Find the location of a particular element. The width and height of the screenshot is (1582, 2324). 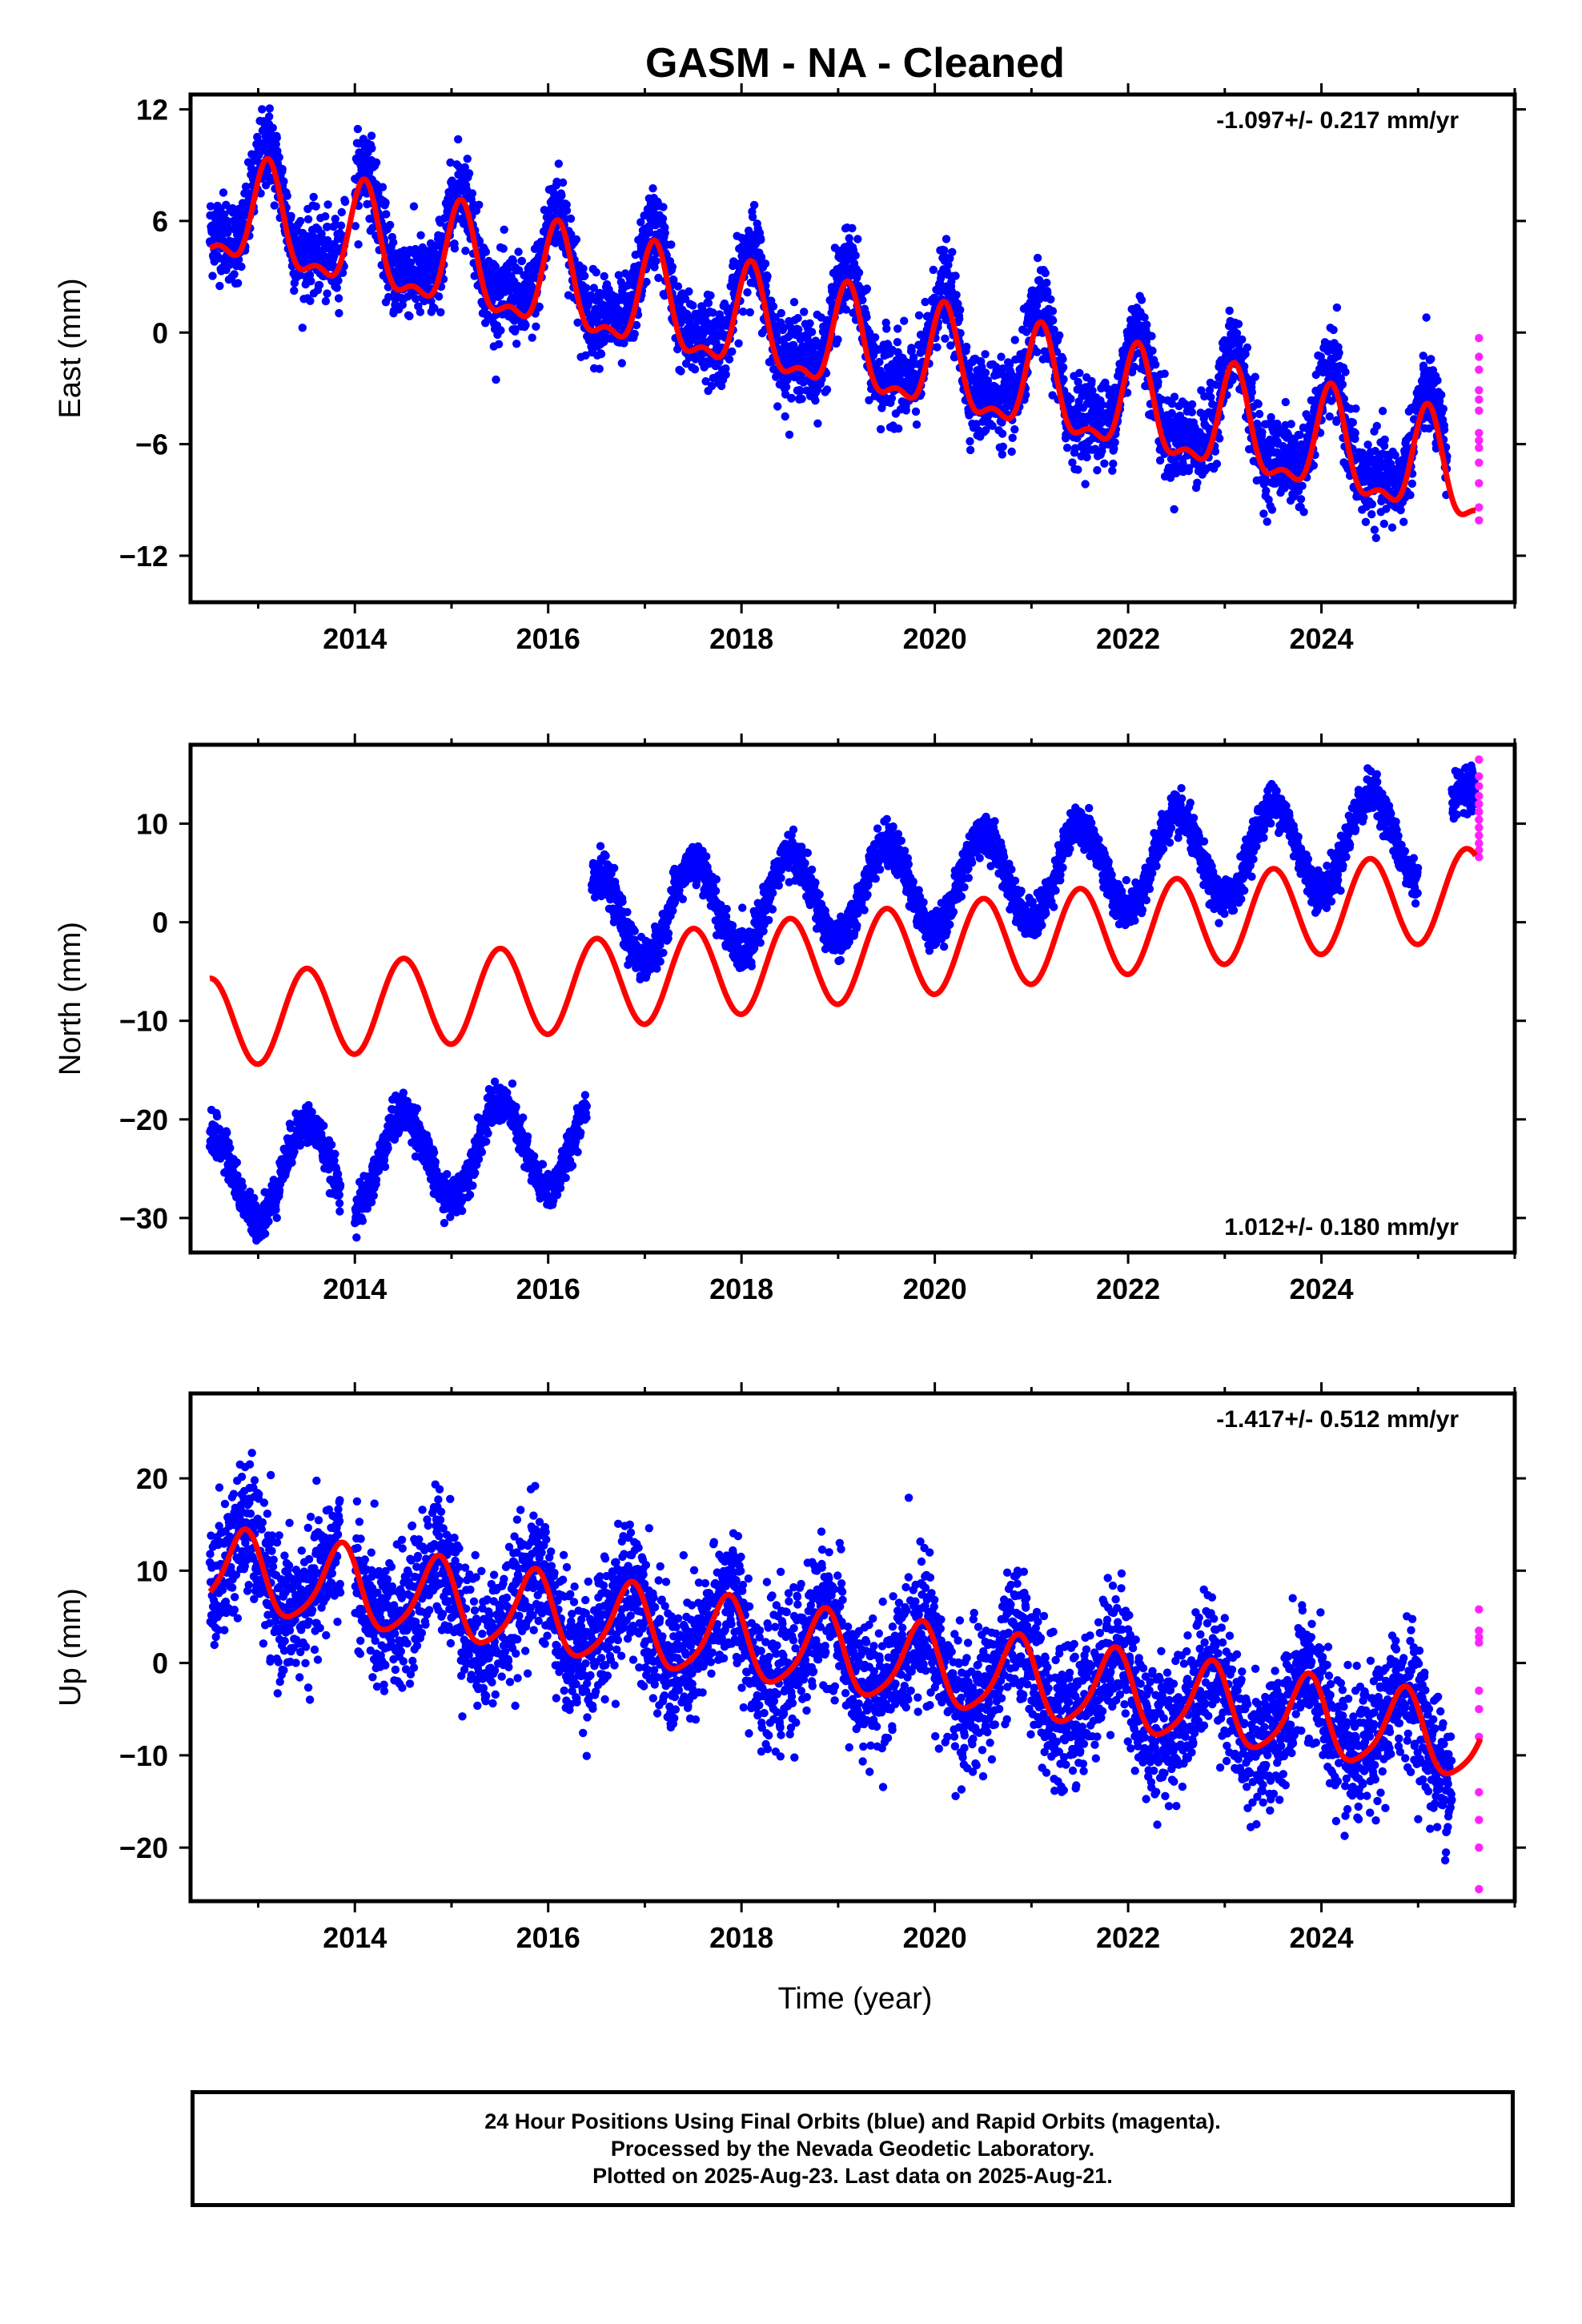

east-xtick-label: 2022 is located at coordinates (1128, 638).